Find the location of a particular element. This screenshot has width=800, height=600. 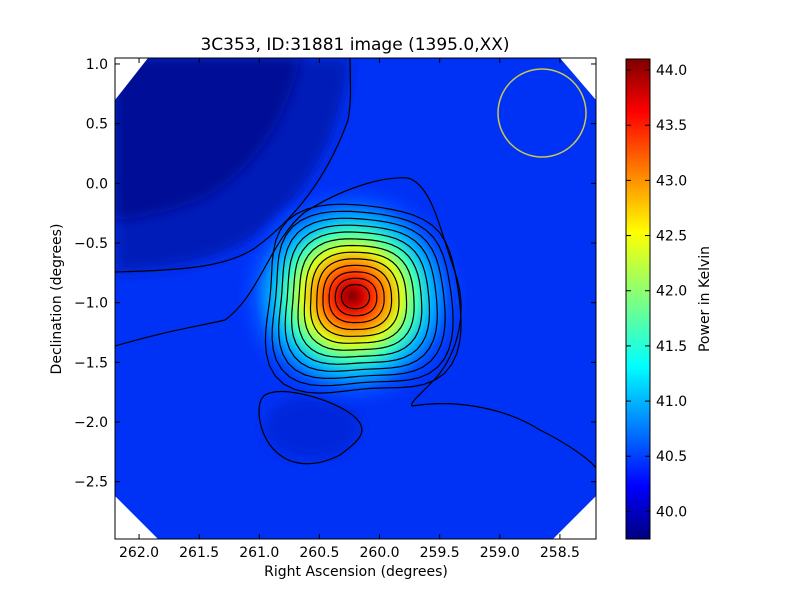

x-tick-label: 262.0 is located at coordinates (139, 553).